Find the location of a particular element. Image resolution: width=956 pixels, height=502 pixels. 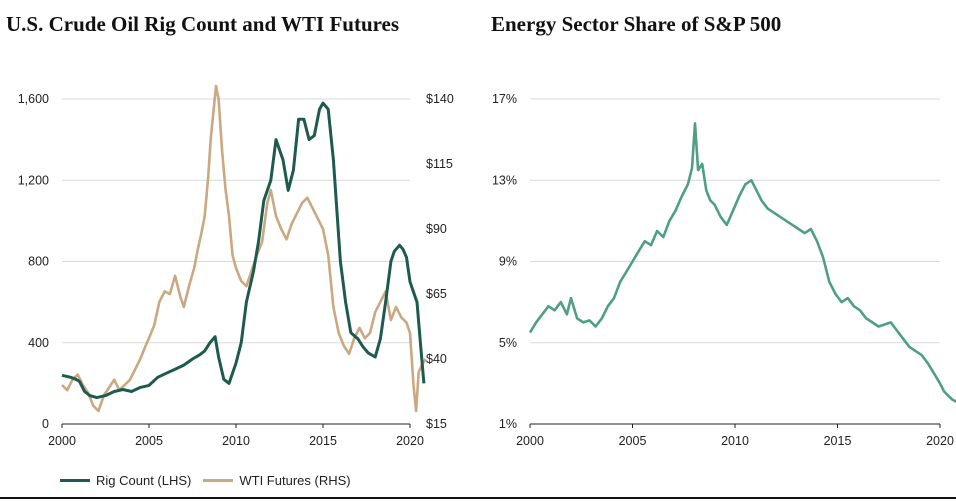

legend: Rig Count (LHS) WTI Futures (RHS) is located at coordinates (211, 480).